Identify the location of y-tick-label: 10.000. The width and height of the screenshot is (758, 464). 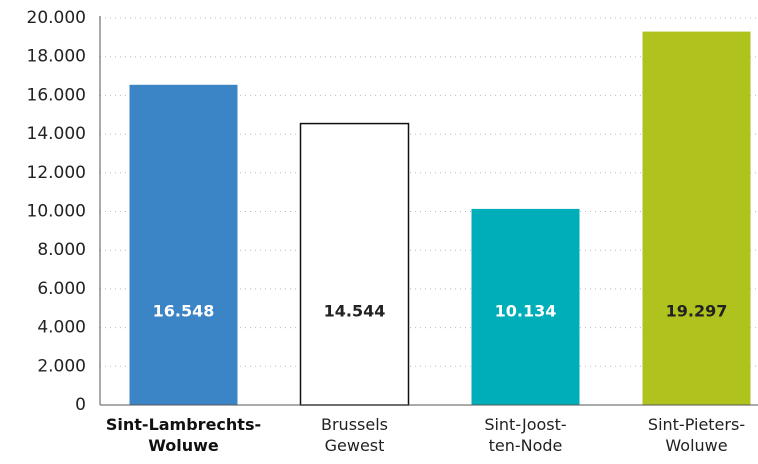
(56, 212).